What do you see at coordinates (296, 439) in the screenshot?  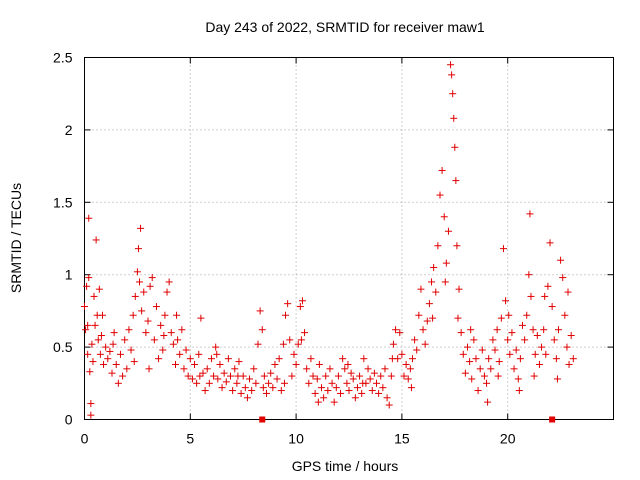 I see `x-tick-label: 10` at bounding box center [296, 439].